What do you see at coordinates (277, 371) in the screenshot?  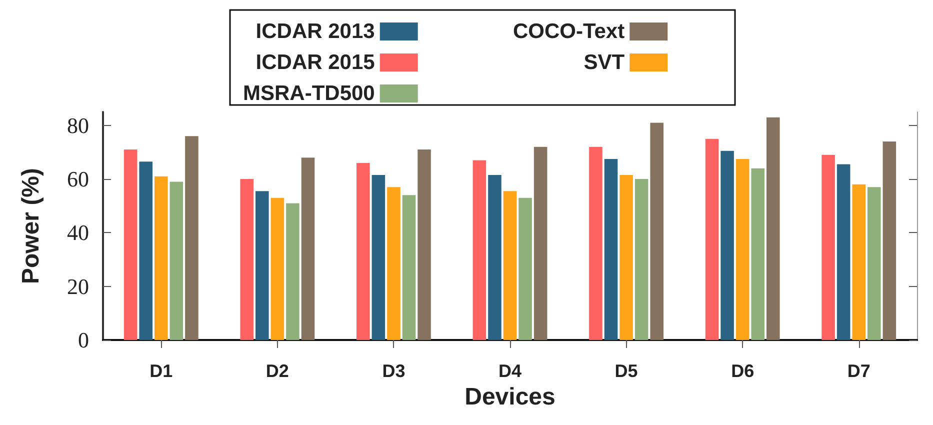 I see `x-tick-label: D2` at bounding box center [277, 371].